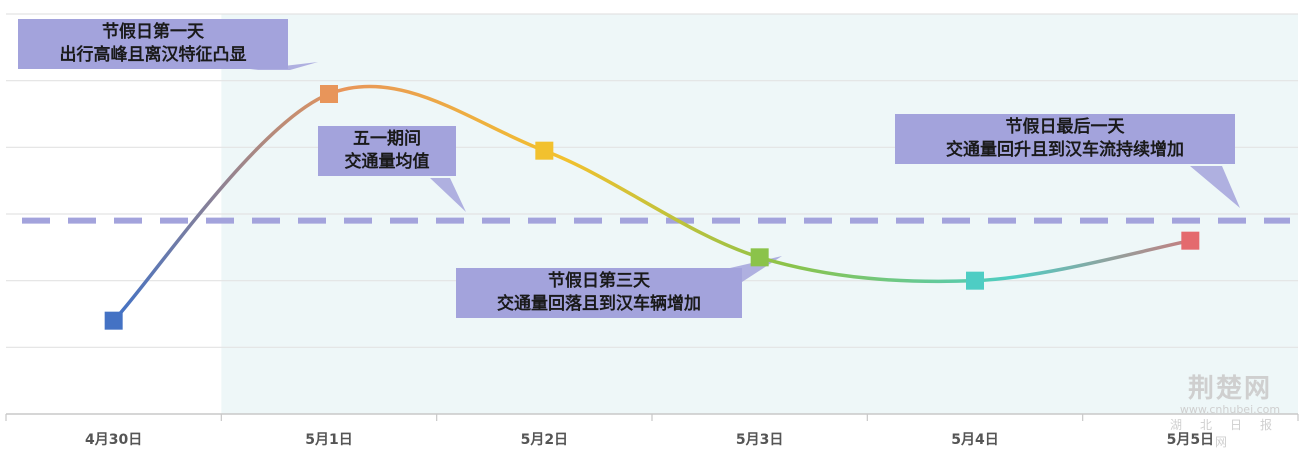 The image size is (1304, 456). I want to click on x-tick-label: 4月30日, so click(113, 440).